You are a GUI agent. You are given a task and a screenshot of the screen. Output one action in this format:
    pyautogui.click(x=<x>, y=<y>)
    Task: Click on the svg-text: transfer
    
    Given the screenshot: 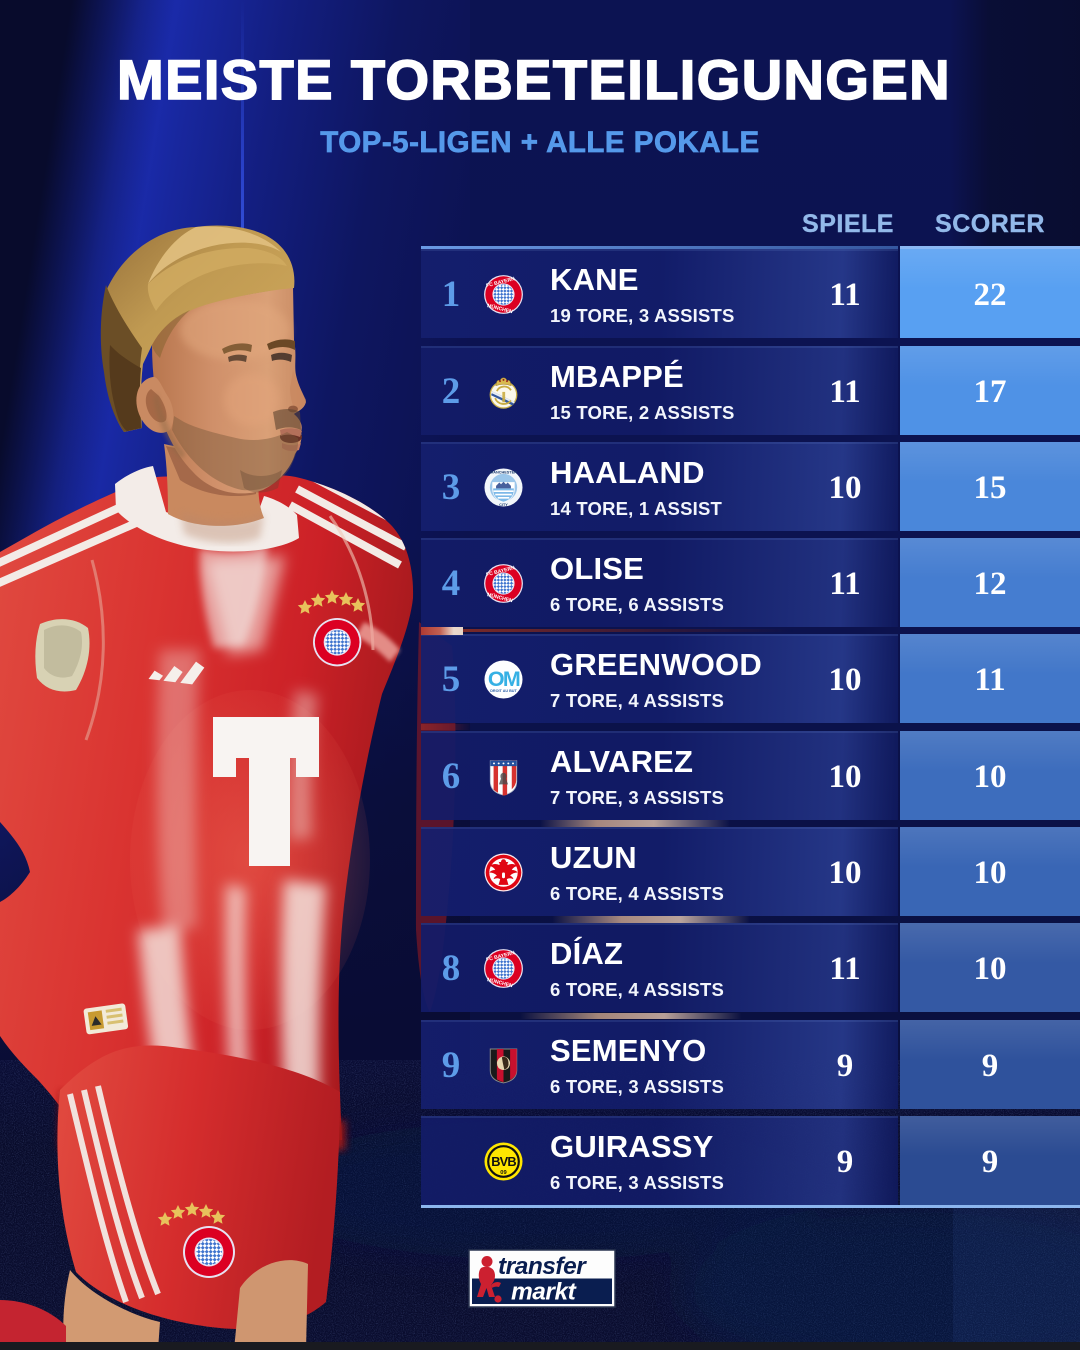 What is the action you would take?
    pyautogui.click(x=542, y=1266)
    